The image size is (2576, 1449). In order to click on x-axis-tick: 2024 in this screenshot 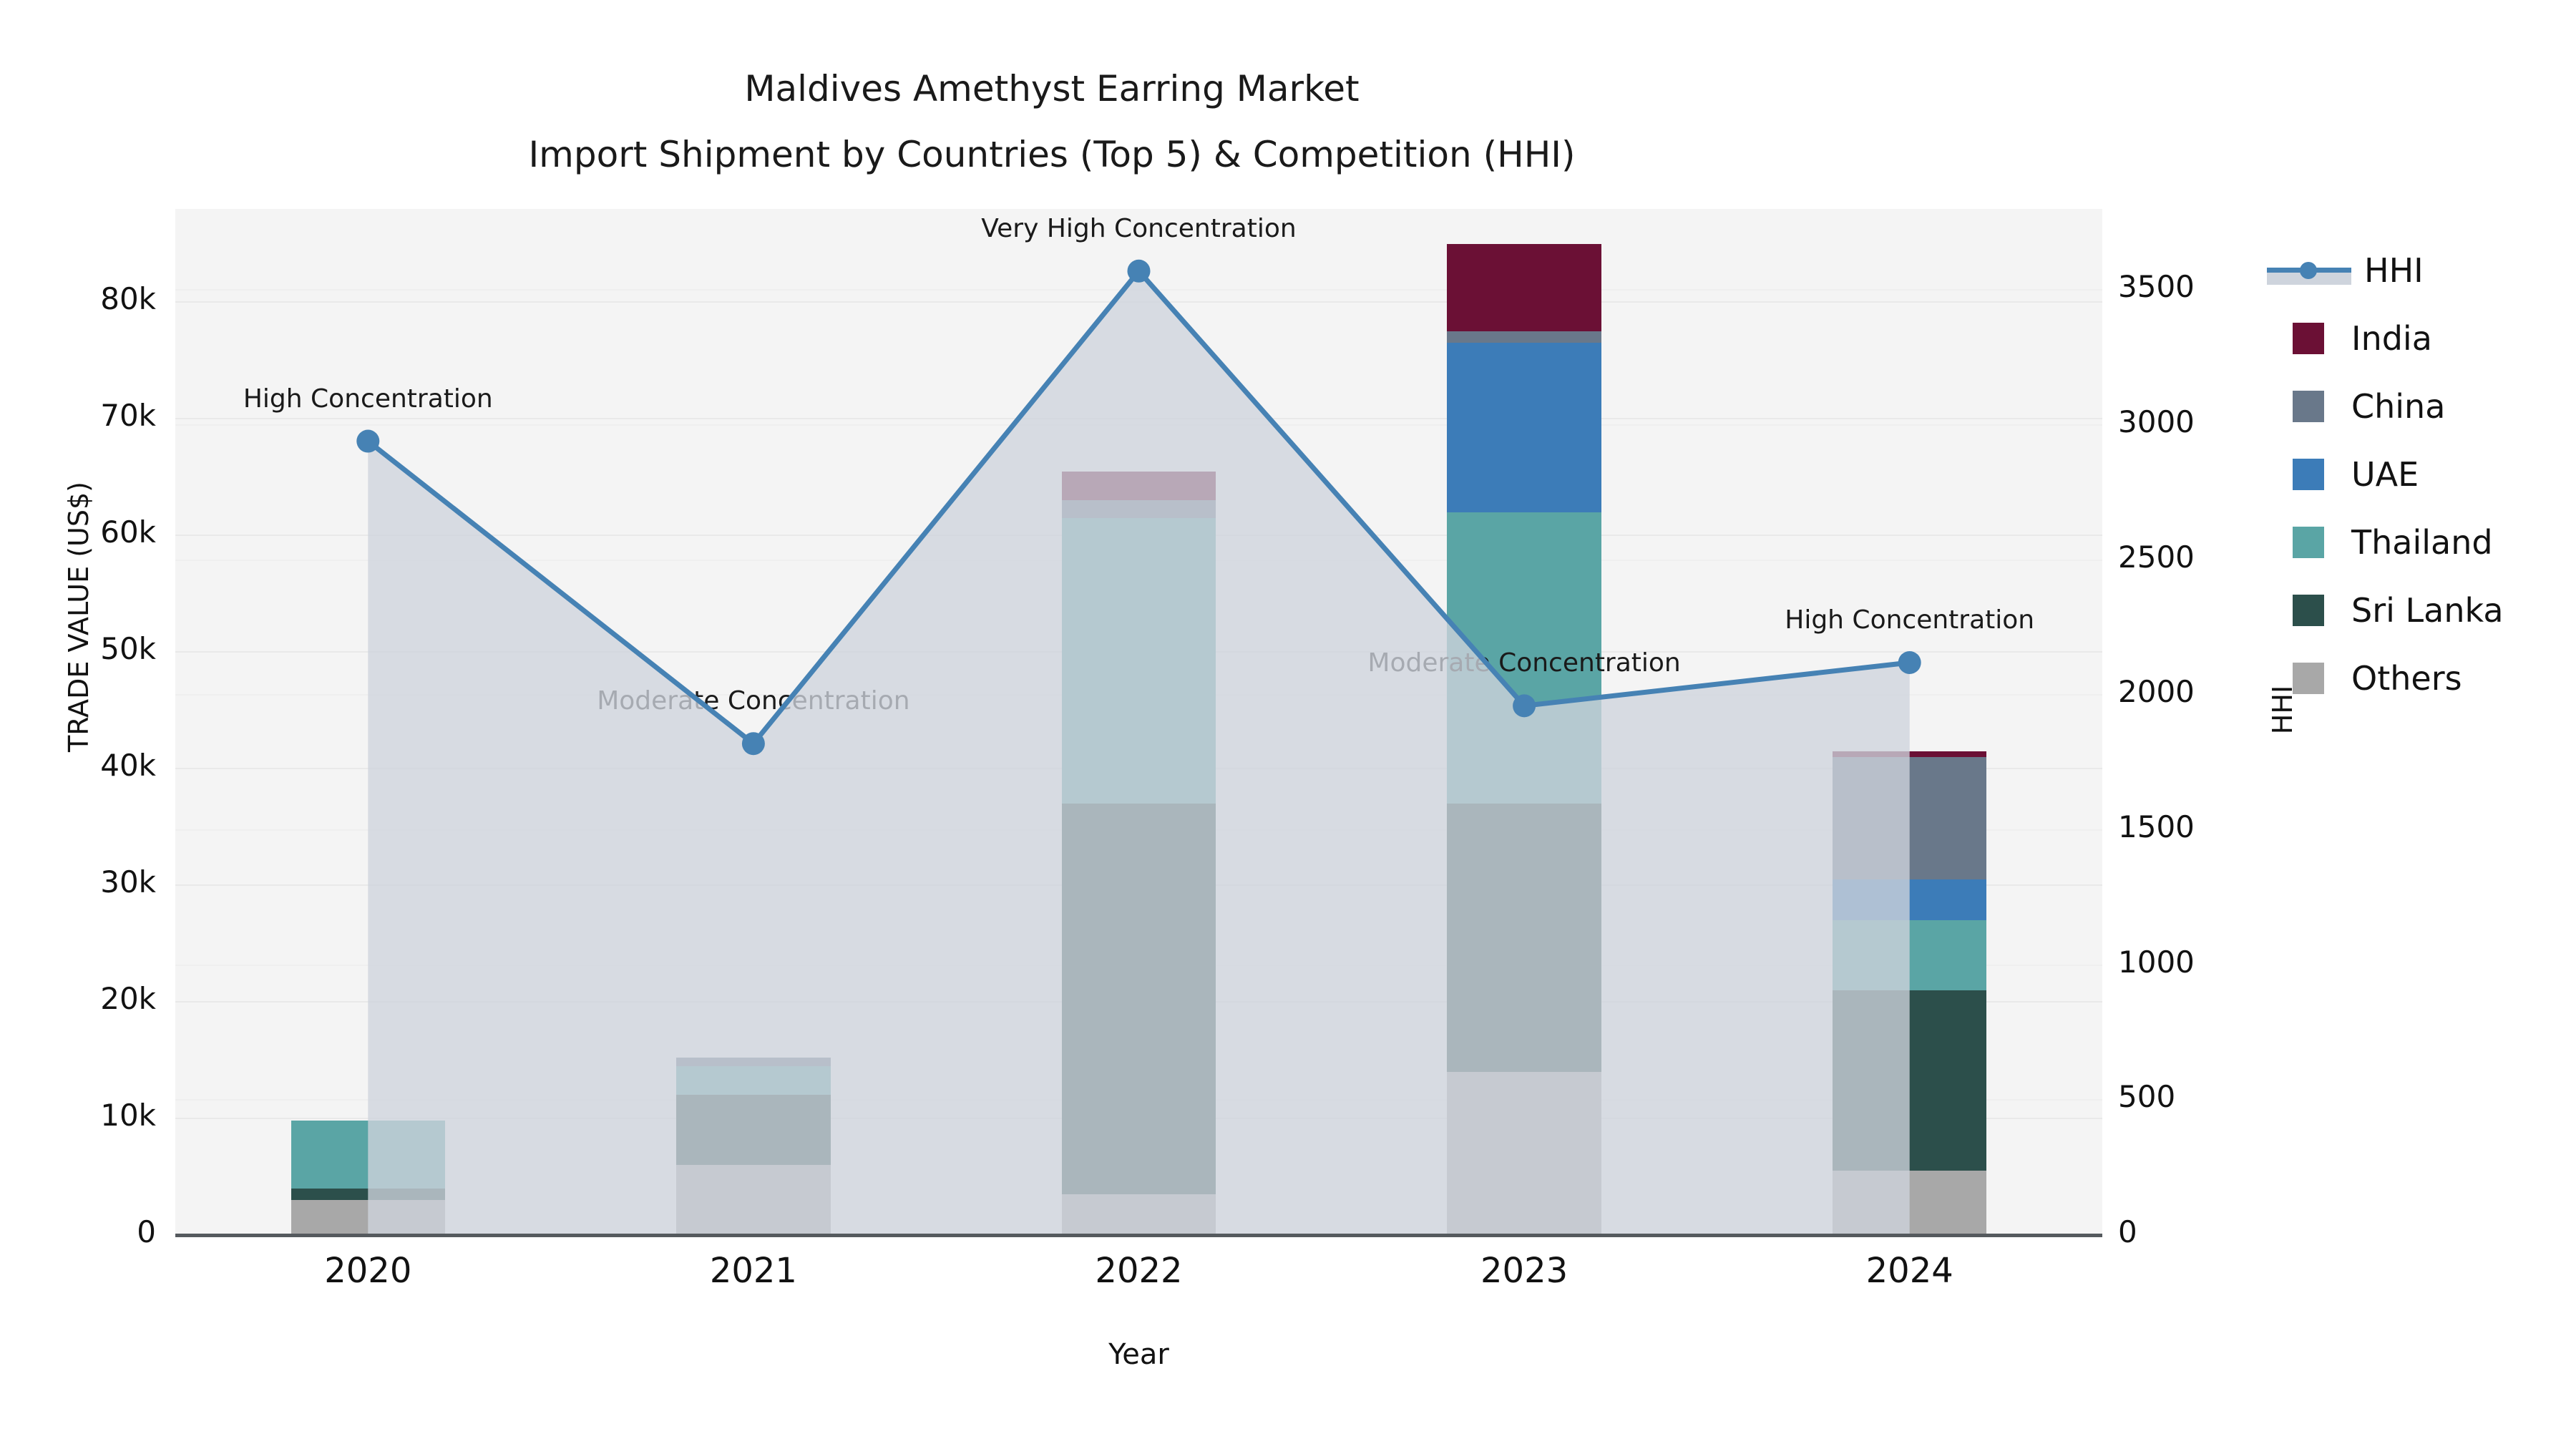, I will do `click(1909, 1271)`.